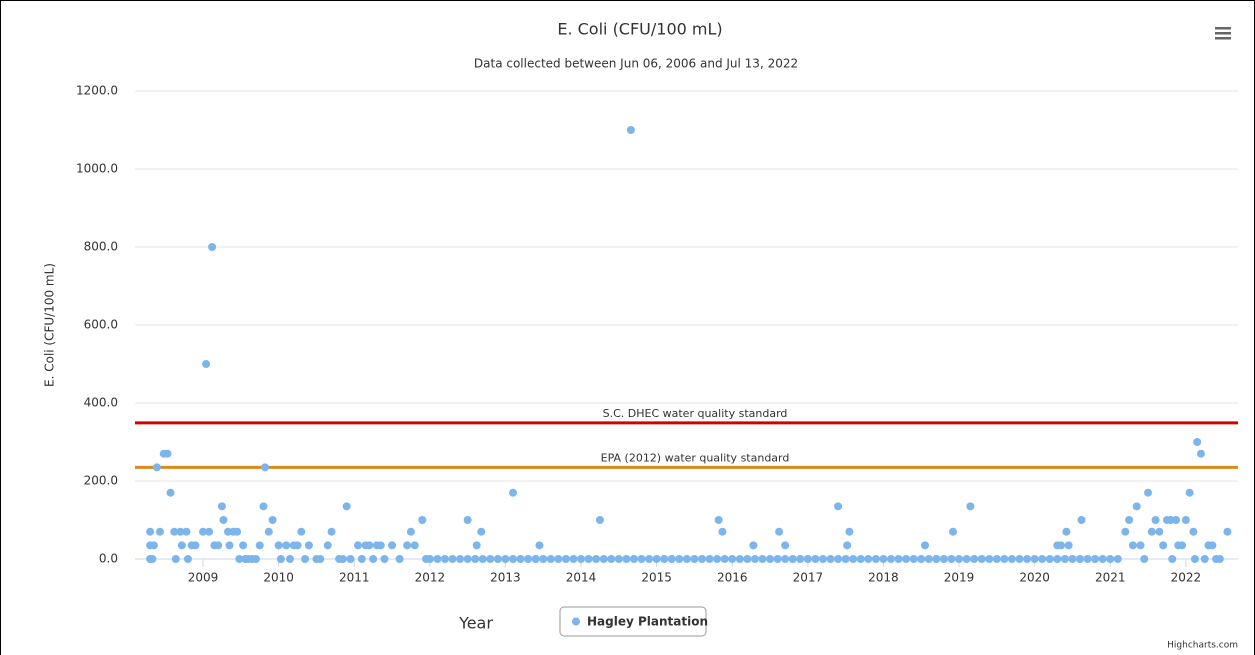  Describe the element at coordinates (695, 457) in the screenshot. I see `plot-line-label: EPA (2012) water quality standard` at that location.